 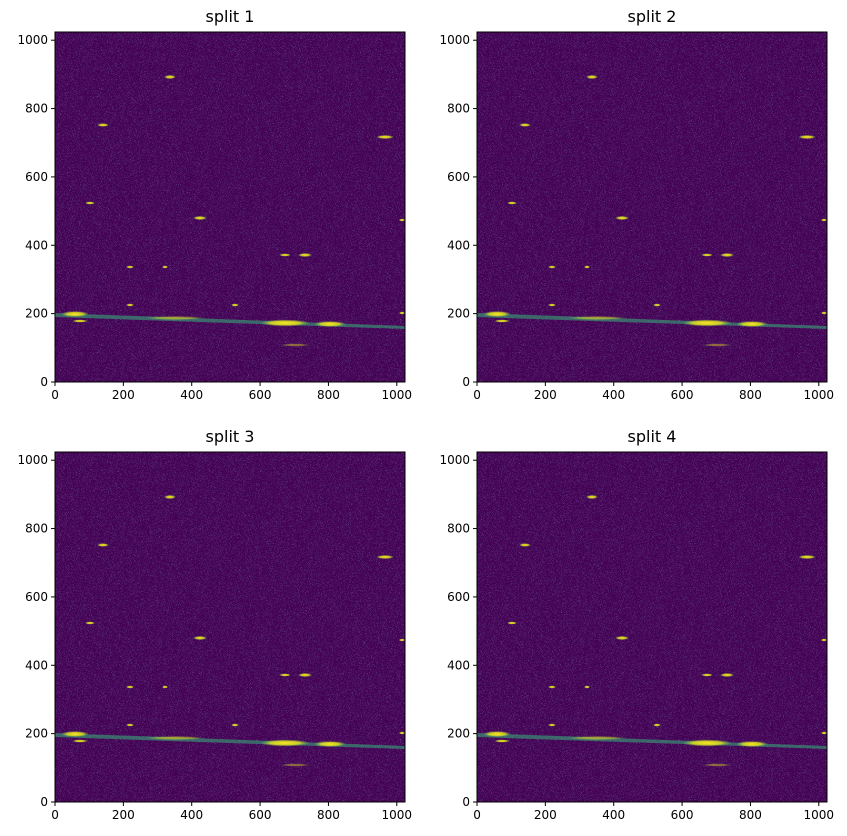 I want to click on subplot-title: split 4, so click(x=652, y=436).